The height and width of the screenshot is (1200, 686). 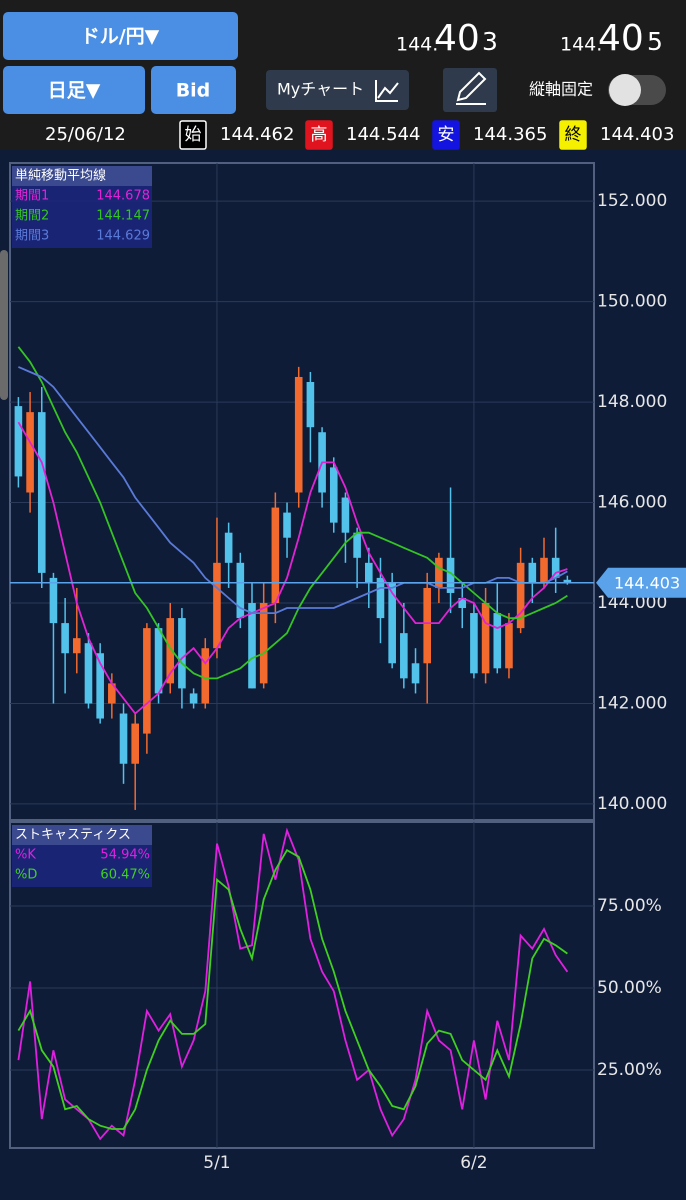 What do you see at coordinates (320, 89) in the screenshot?
I see `my-chart-label: Myチャート` at bounding box center [320, 89].